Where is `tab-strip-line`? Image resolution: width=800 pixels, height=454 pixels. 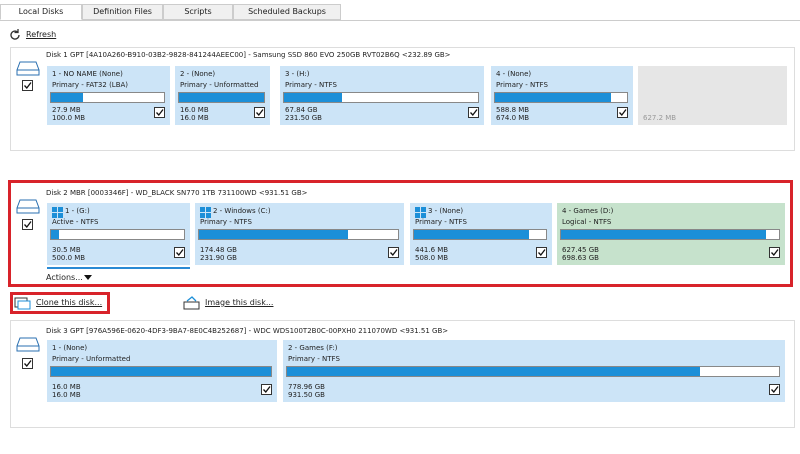 tab-strip-line is located at coordinates (400, 20).